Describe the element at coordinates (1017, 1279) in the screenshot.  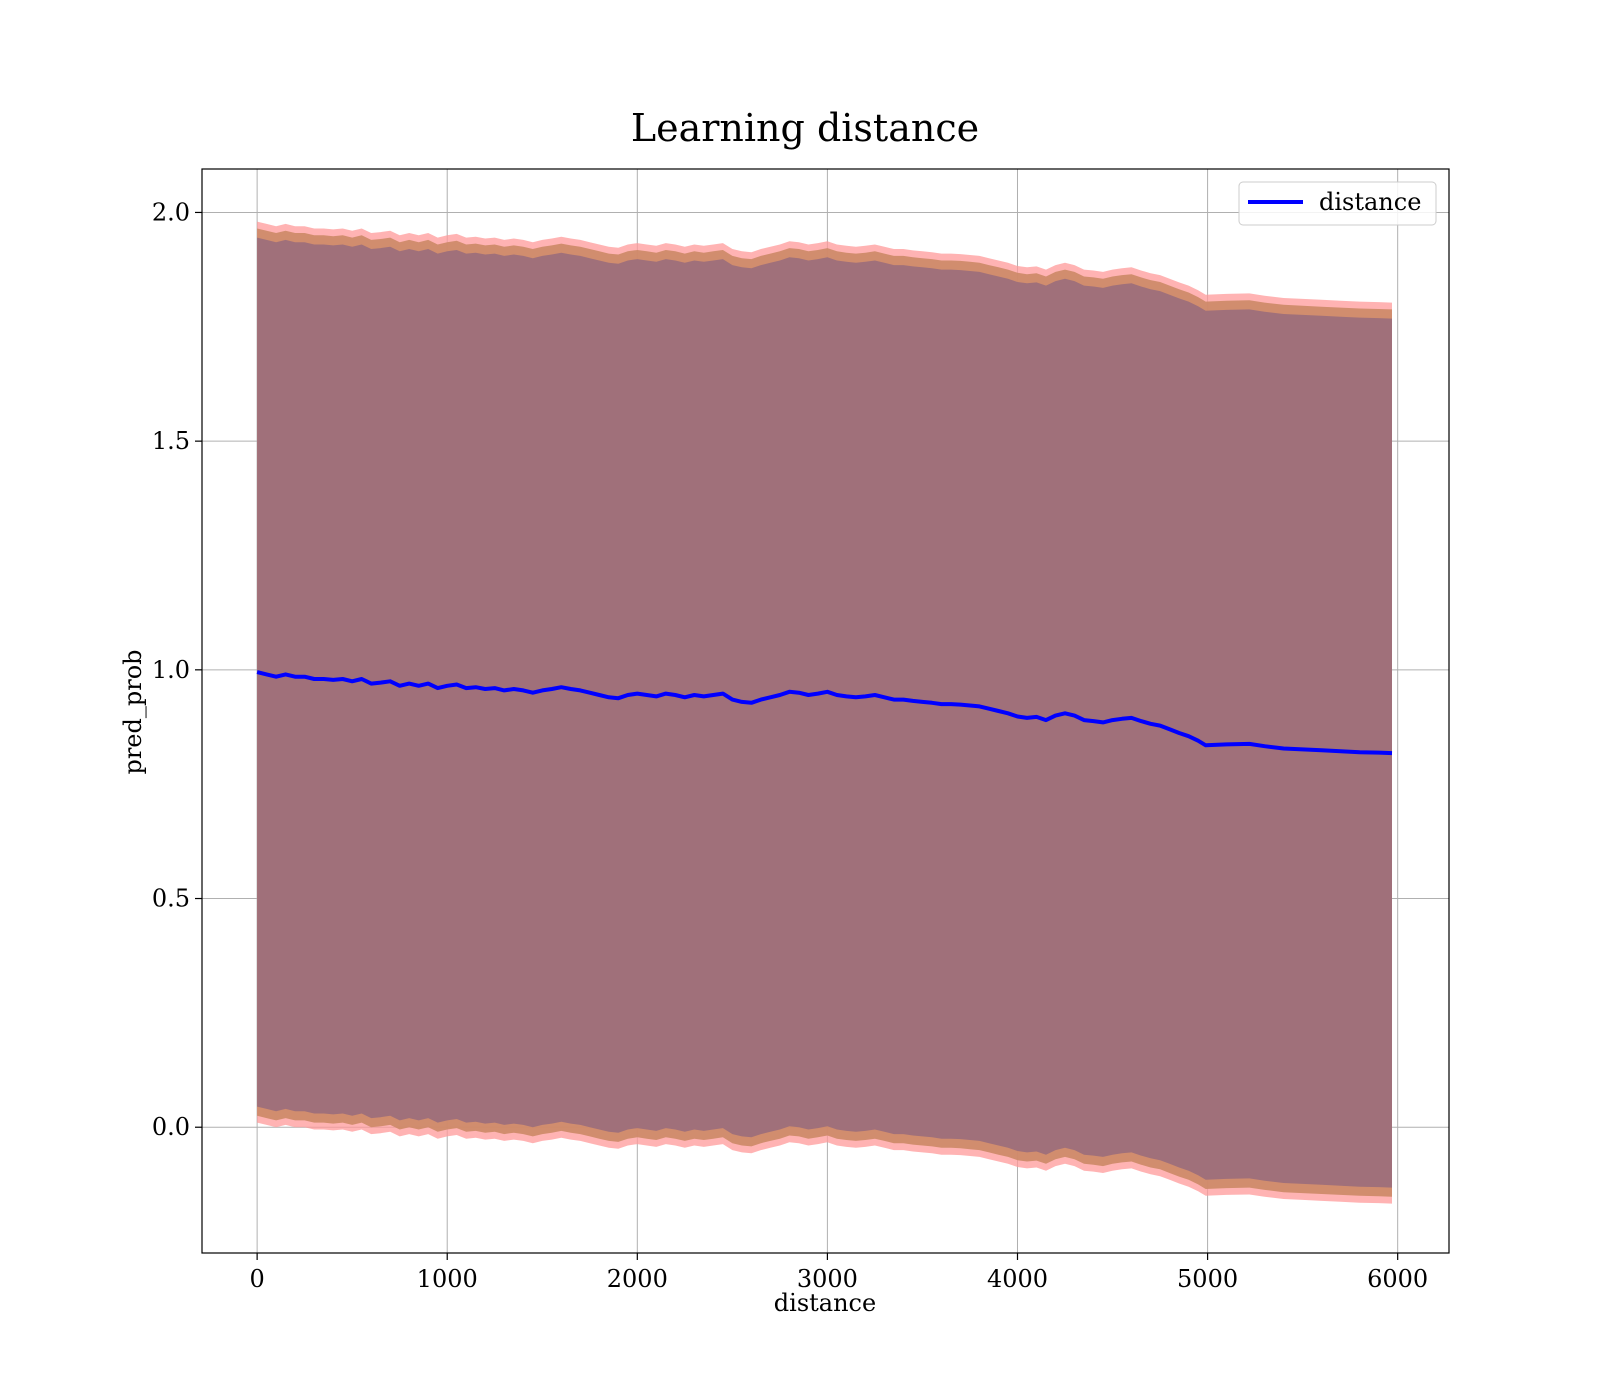
I see `x-tick-label: 4000` at that location.